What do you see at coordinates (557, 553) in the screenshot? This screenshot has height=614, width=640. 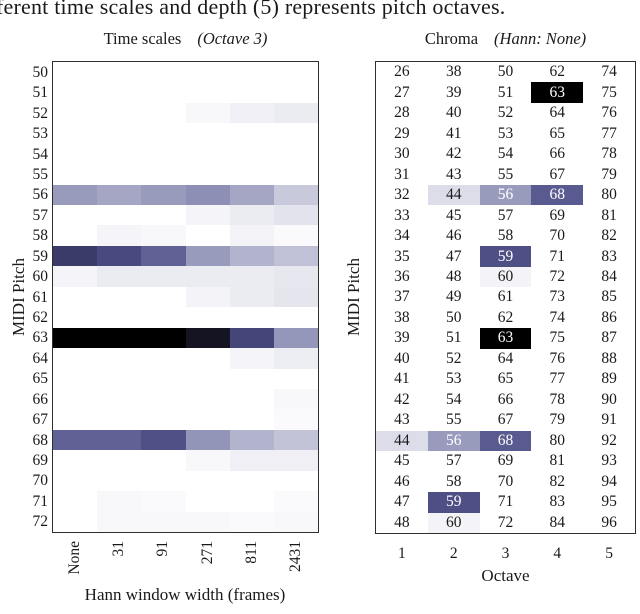 I see `right-x-tick-label: 4` at bounding box center [557, 553].